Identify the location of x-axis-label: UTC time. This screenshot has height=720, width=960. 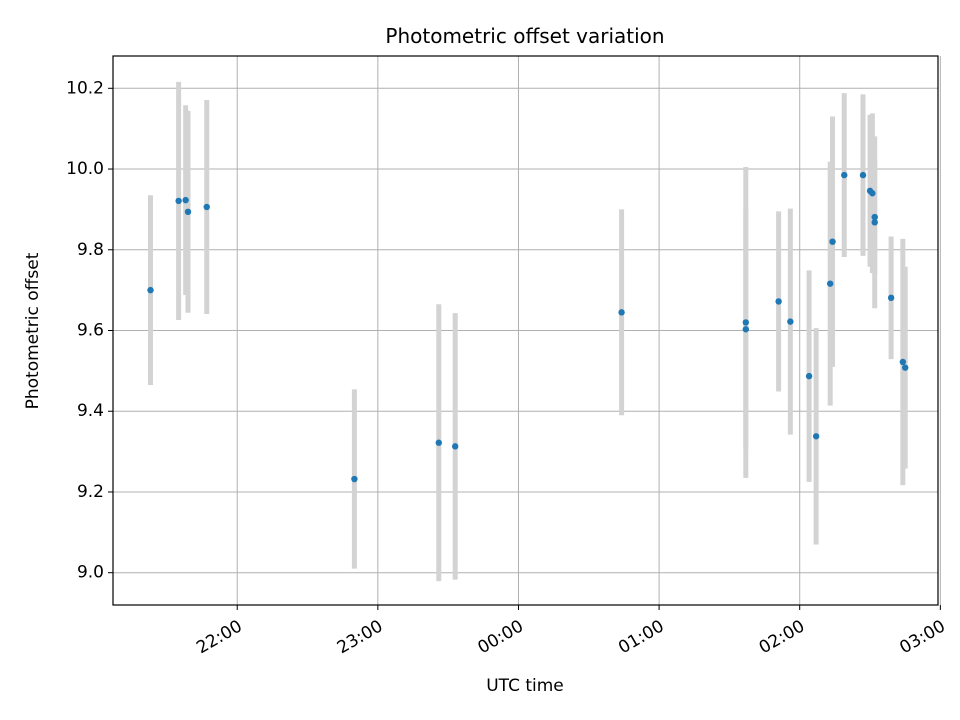
(525, 686).